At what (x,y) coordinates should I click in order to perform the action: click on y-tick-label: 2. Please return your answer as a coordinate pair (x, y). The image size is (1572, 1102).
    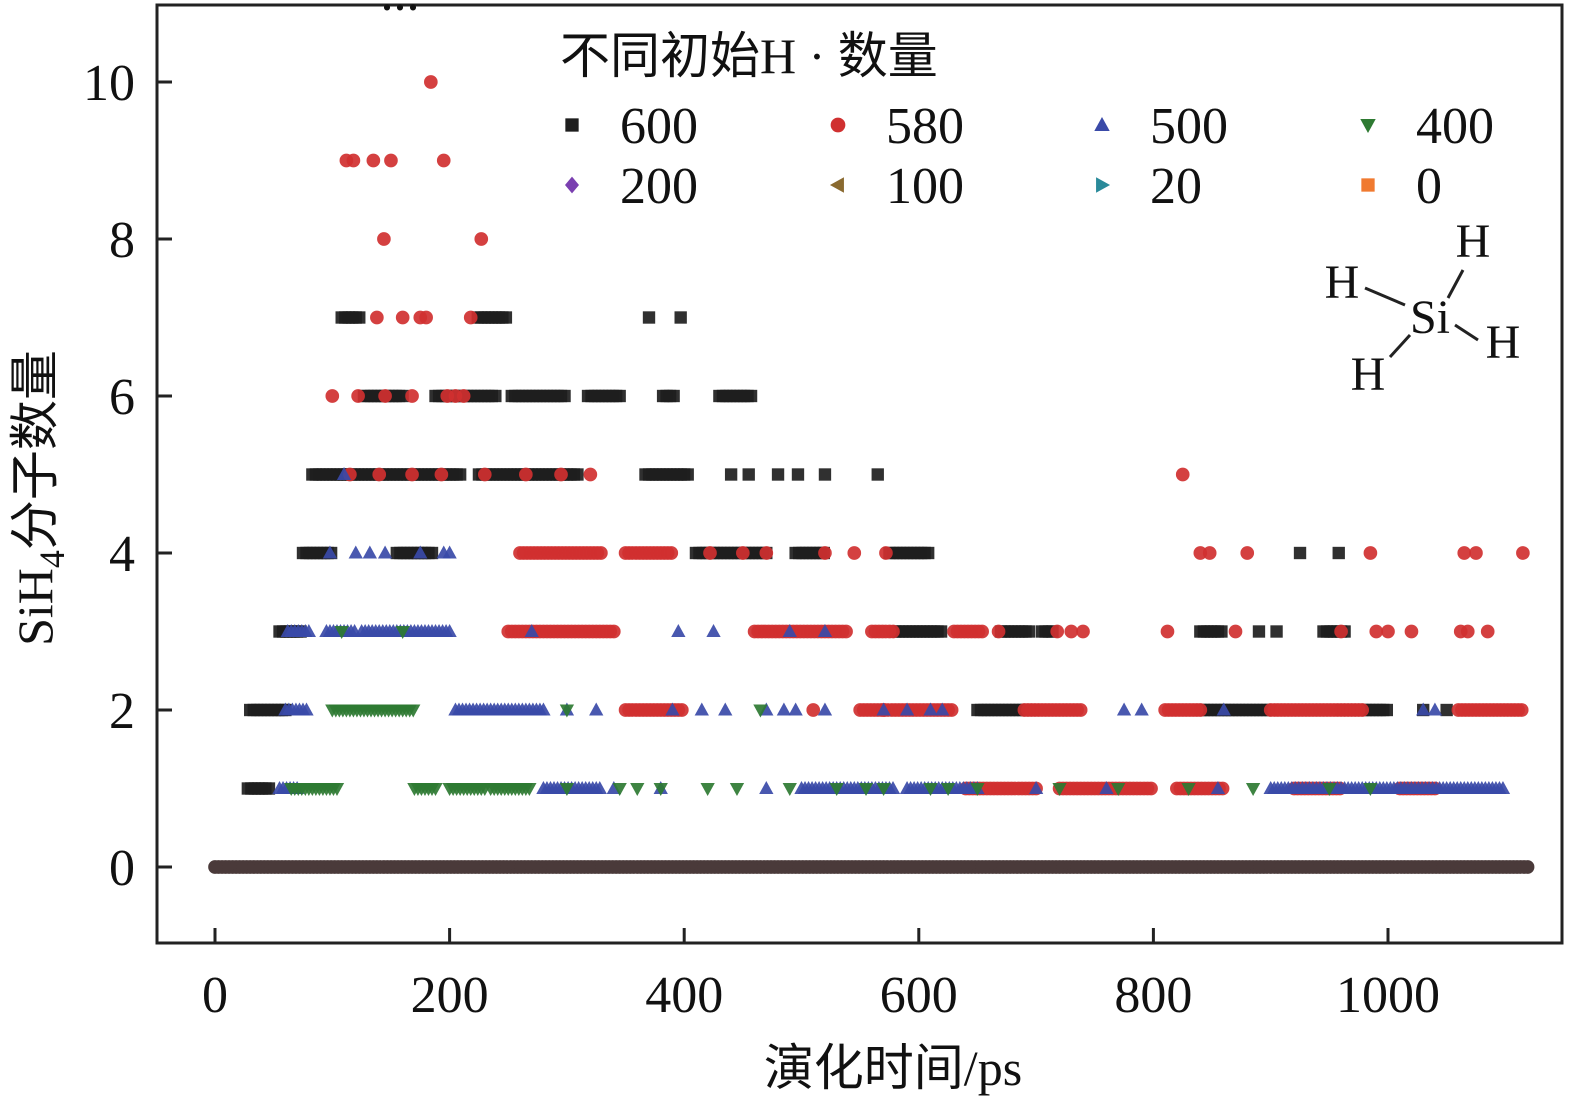
    Looking at the image, I should click on (122, 711).